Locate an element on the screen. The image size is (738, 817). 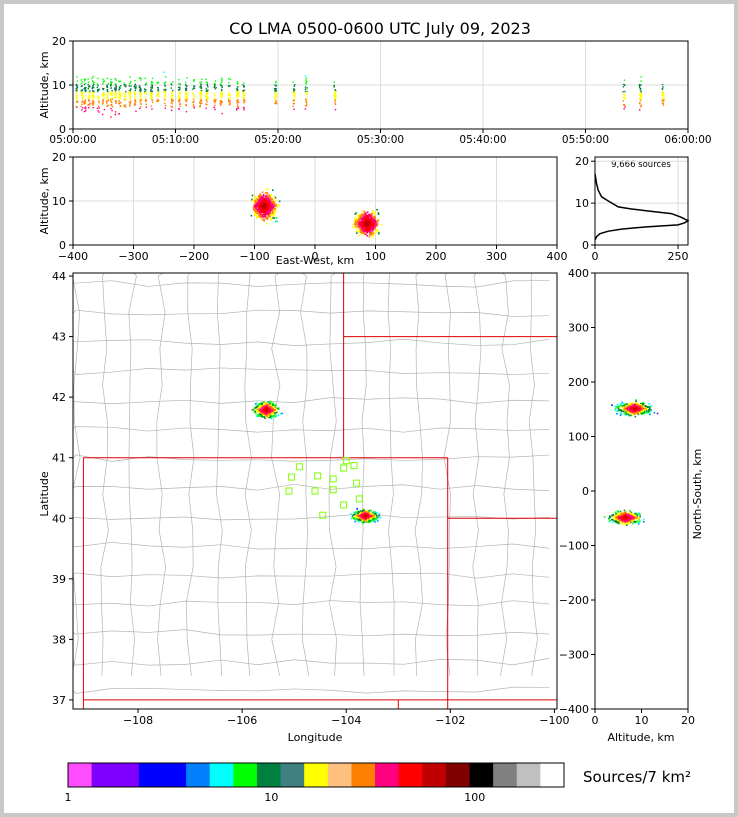
ns-panel-ylabel: North-South, km is located at coordinates (697, 494).